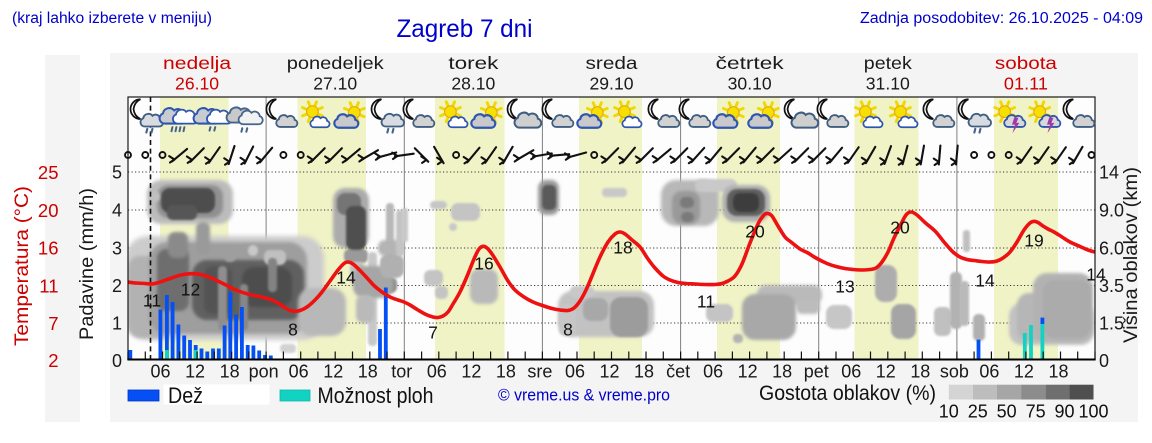 The height and width of the screenshot is (443, 1152). Describe the element at coordinates (465, 29) in the screenshot. I see `svg-text: Zagreb 7 dni` at that location.